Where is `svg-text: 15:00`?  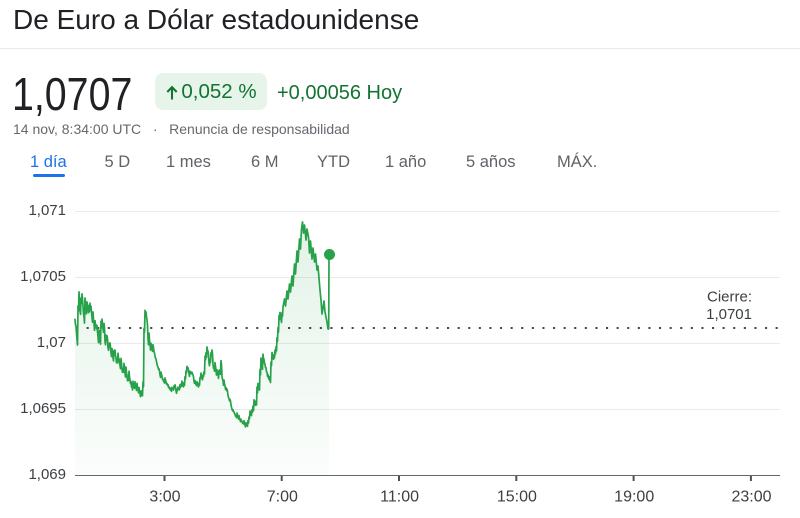
svg-text: 15:00 is located at coordinates (517, 497).